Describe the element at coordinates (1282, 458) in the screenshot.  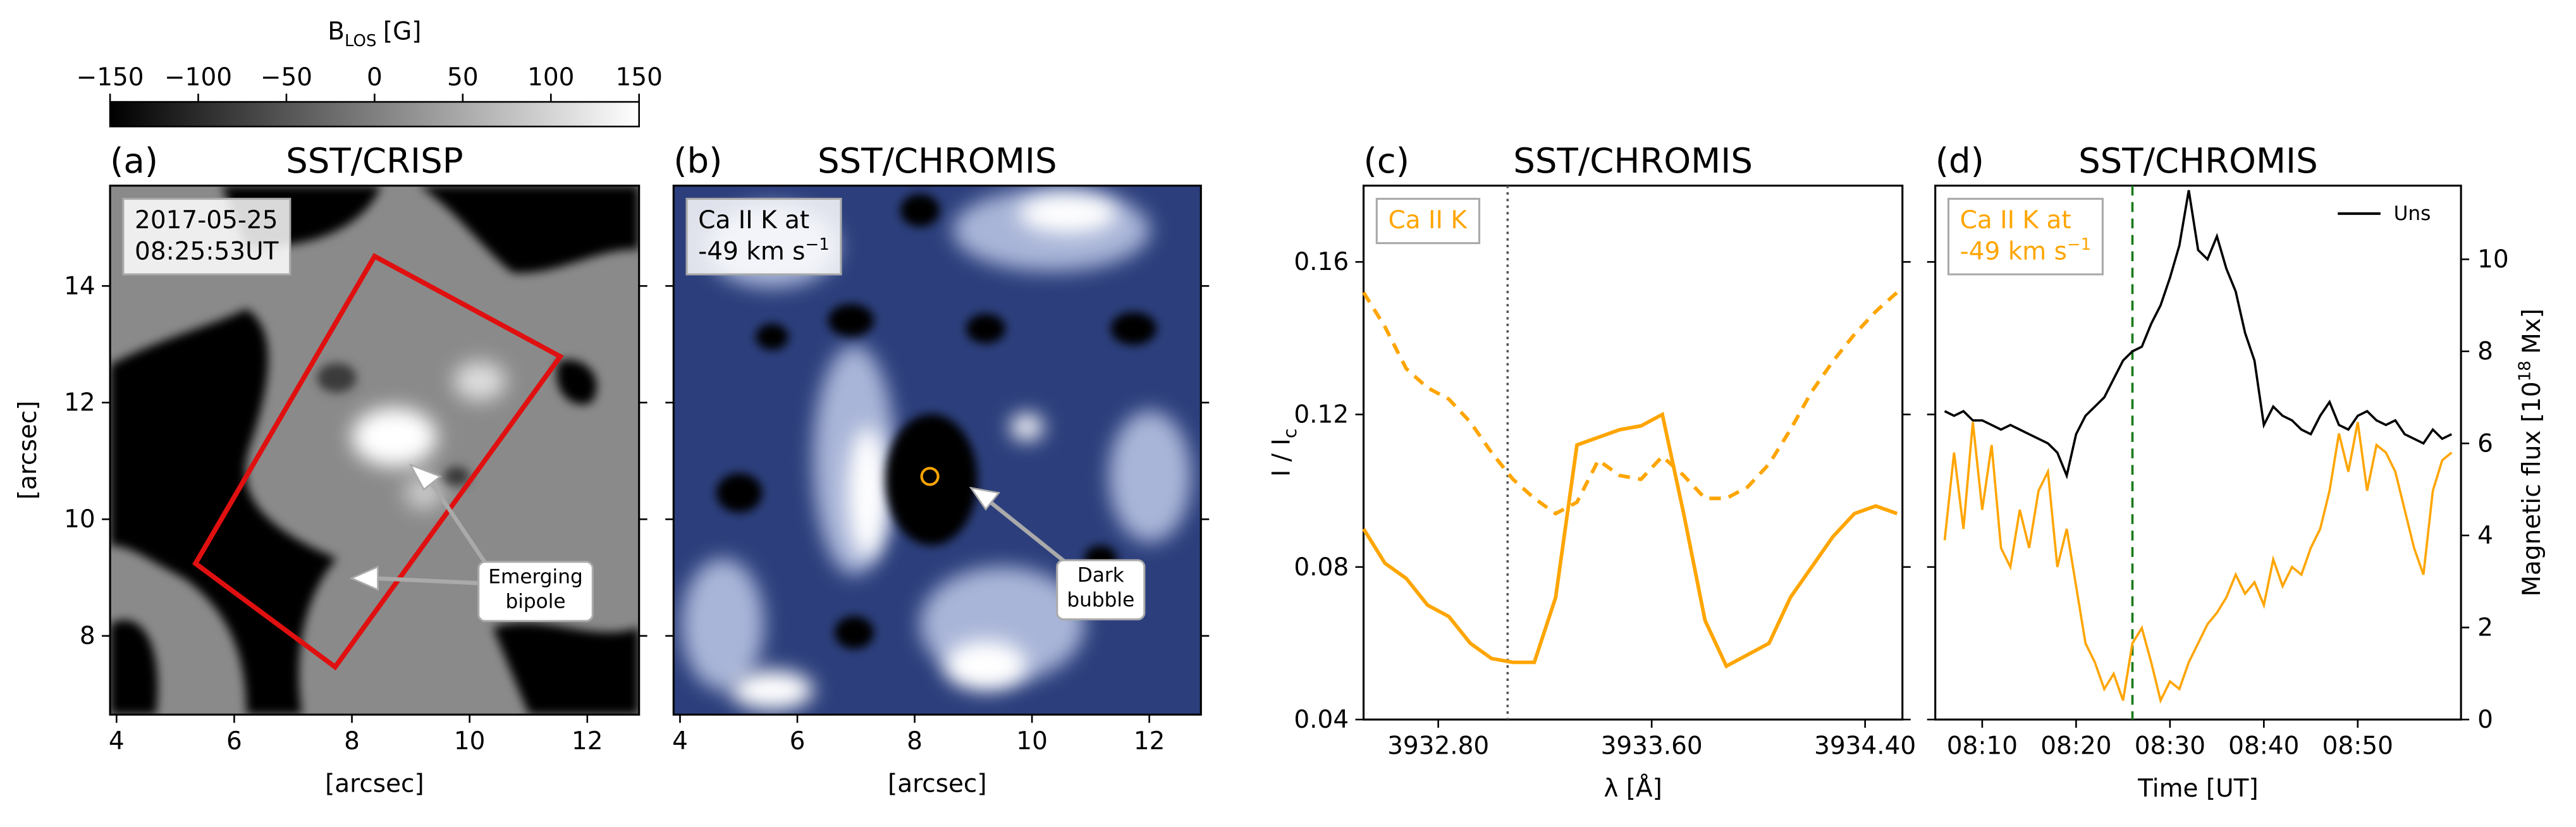
I see `y-axis-label-text: I / I` at that location.